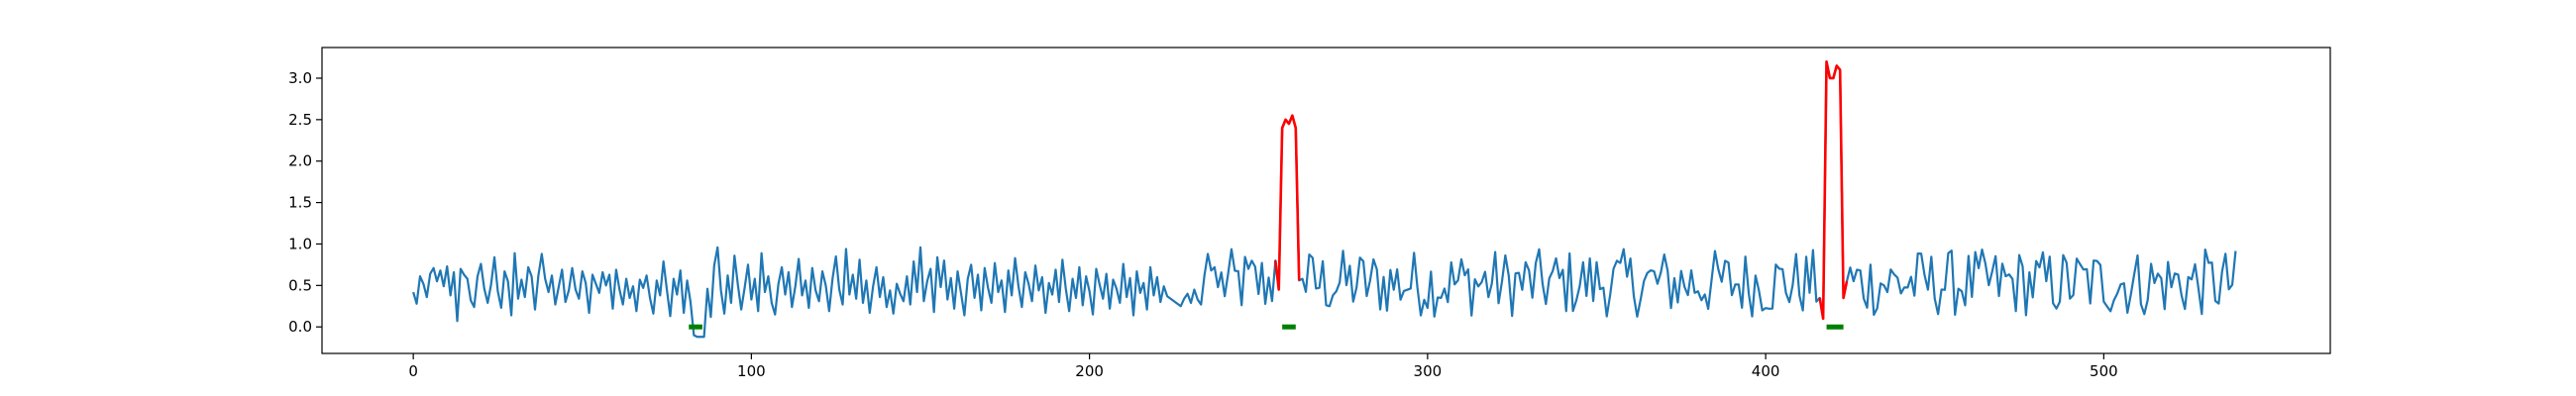  I want to click on y-tick-label: 3.0, so click(300, 78).